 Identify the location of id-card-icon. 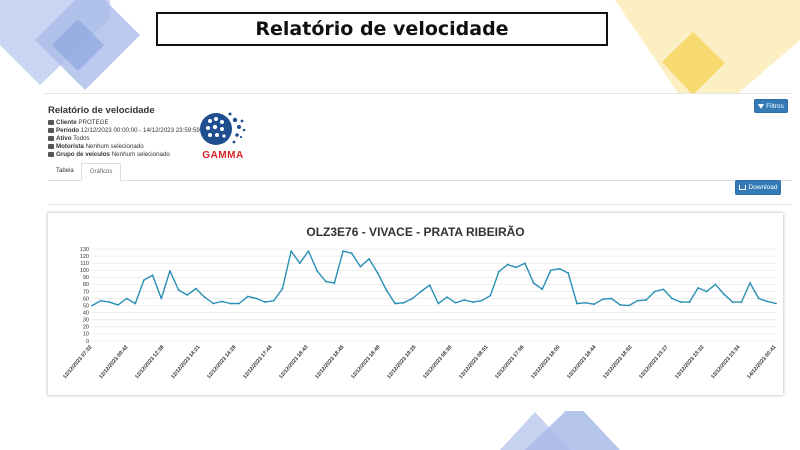
(51, 146).